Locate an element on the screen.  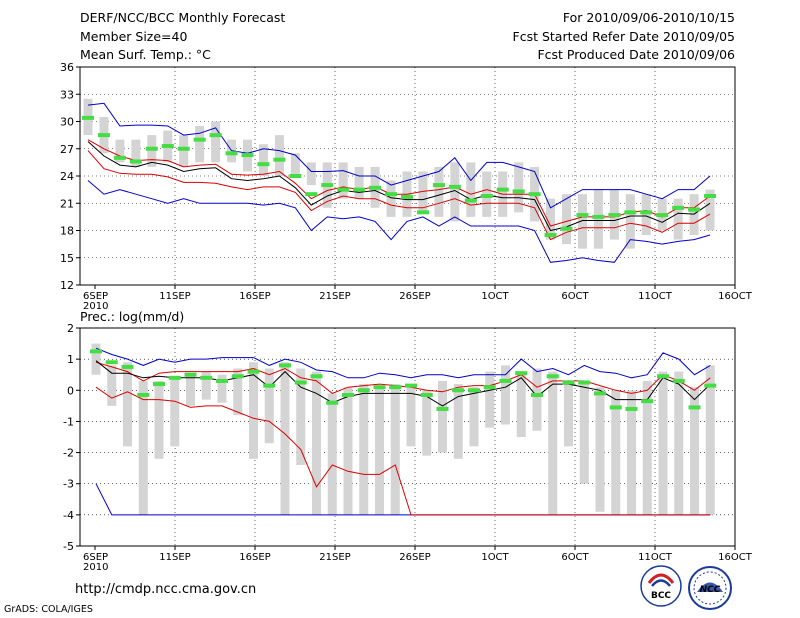
x-tick-label: 11SEP is located at coordinates (174, 296).